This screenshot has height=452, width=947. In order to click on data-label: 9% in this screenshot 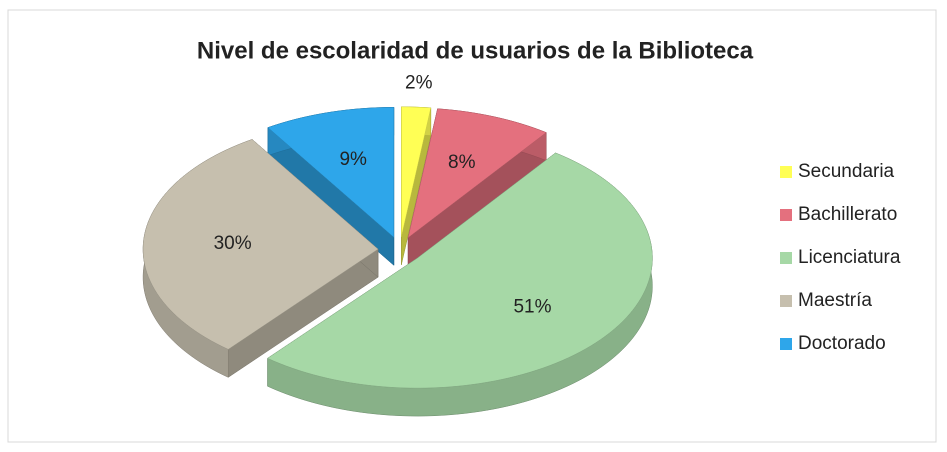, I will do `click(353, 159)`.